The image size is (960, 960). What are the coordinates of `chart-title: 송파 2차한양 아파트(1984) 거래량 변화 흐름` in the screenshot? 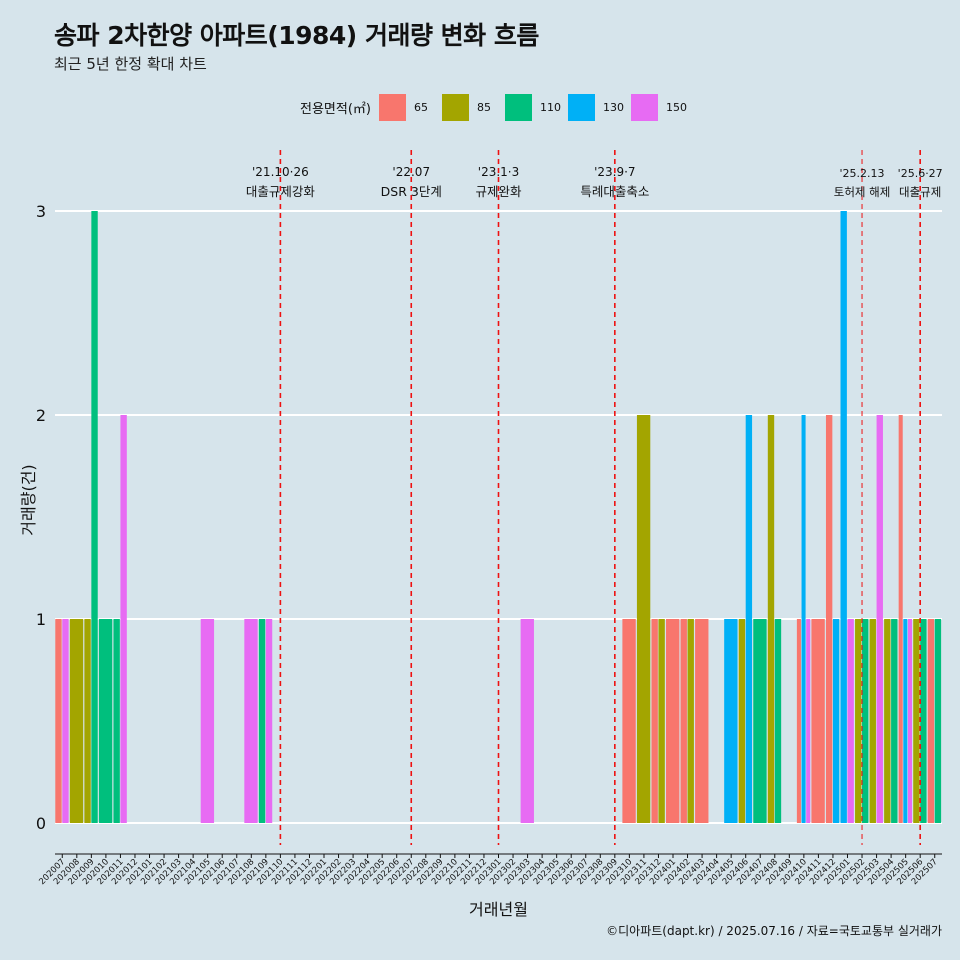 It's located at (296, 35).